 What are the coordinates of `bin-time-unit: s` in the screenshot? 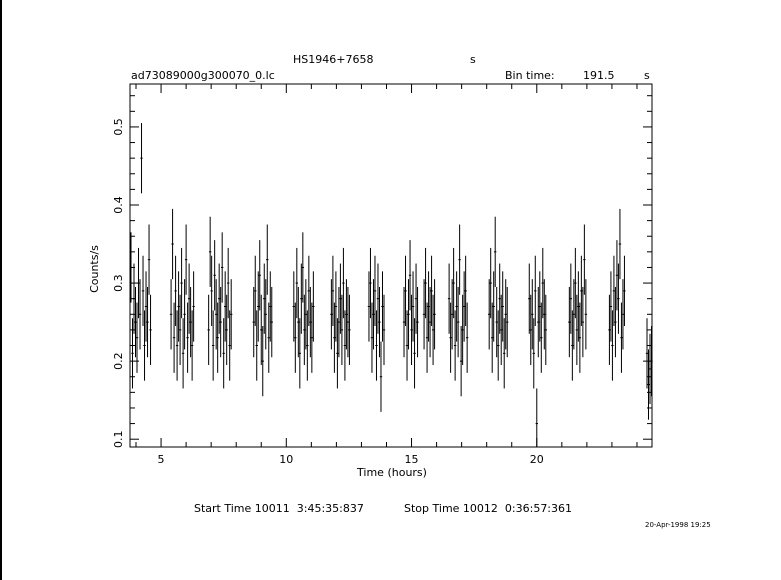 It's located at (647, 75).